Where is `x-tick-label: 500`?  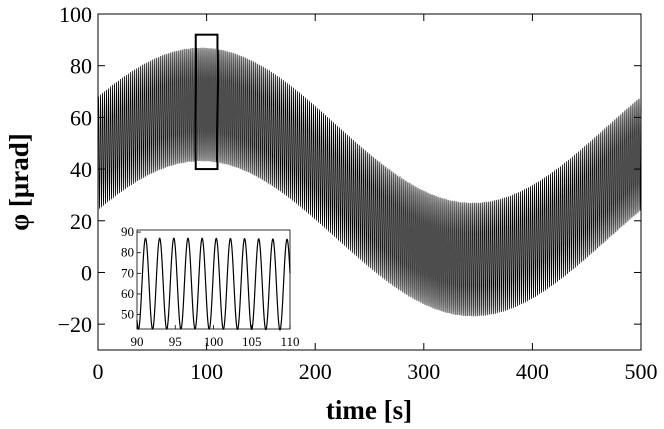 x-tick-label: 500 is located at coordinates (641, 371).